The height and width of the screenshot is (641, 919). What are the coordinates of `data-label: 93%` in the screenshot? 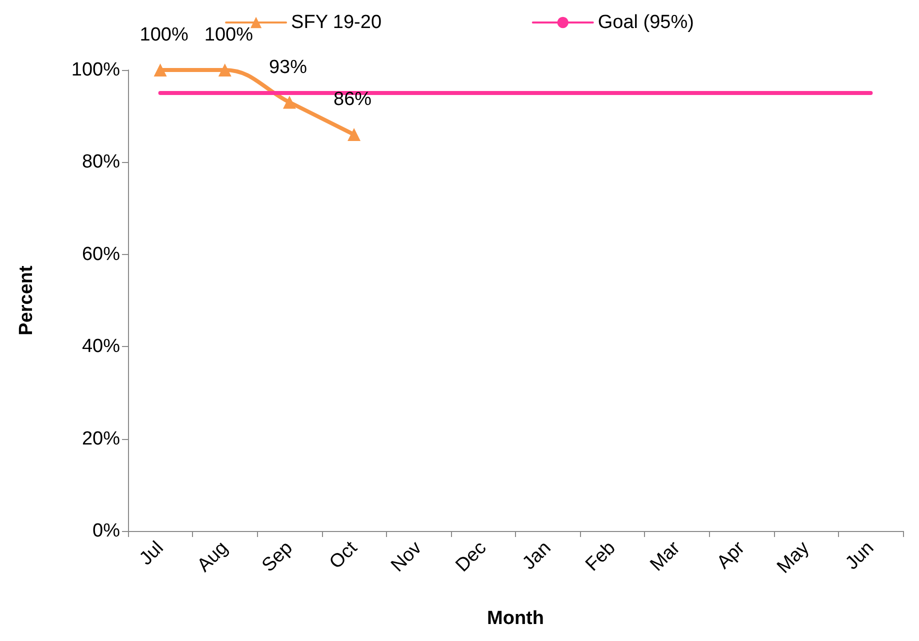 It's located at (288, 67).